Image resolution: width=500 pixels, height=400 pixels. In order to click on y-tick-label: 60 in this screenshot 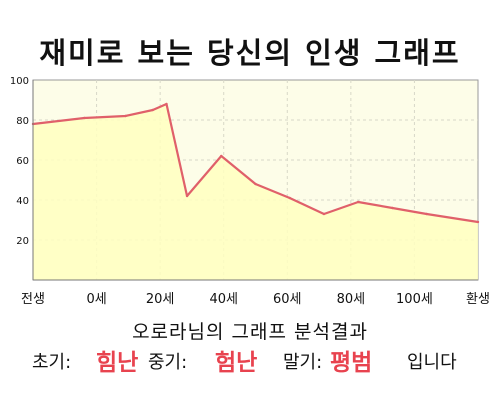, I will do `click(22, 161)`.